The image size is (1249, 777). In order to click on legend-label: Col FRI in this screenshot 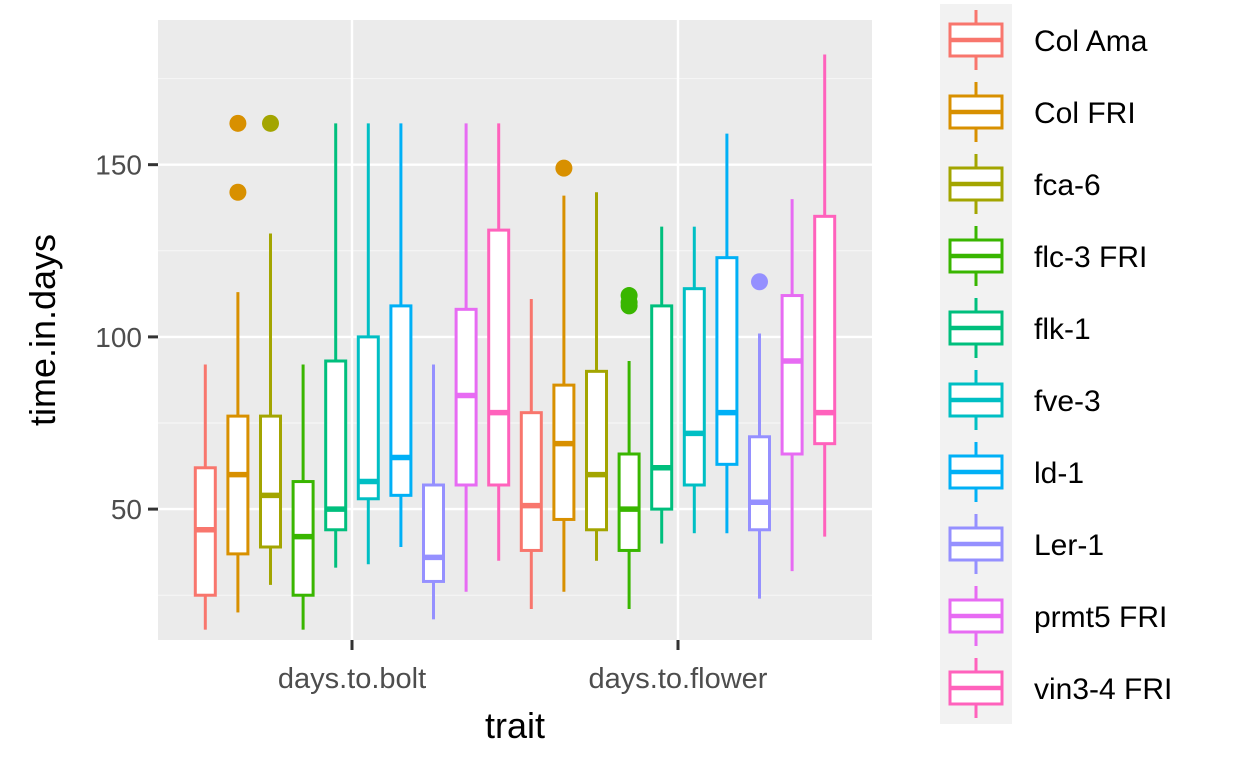, I will do `click(1085, 113)`.